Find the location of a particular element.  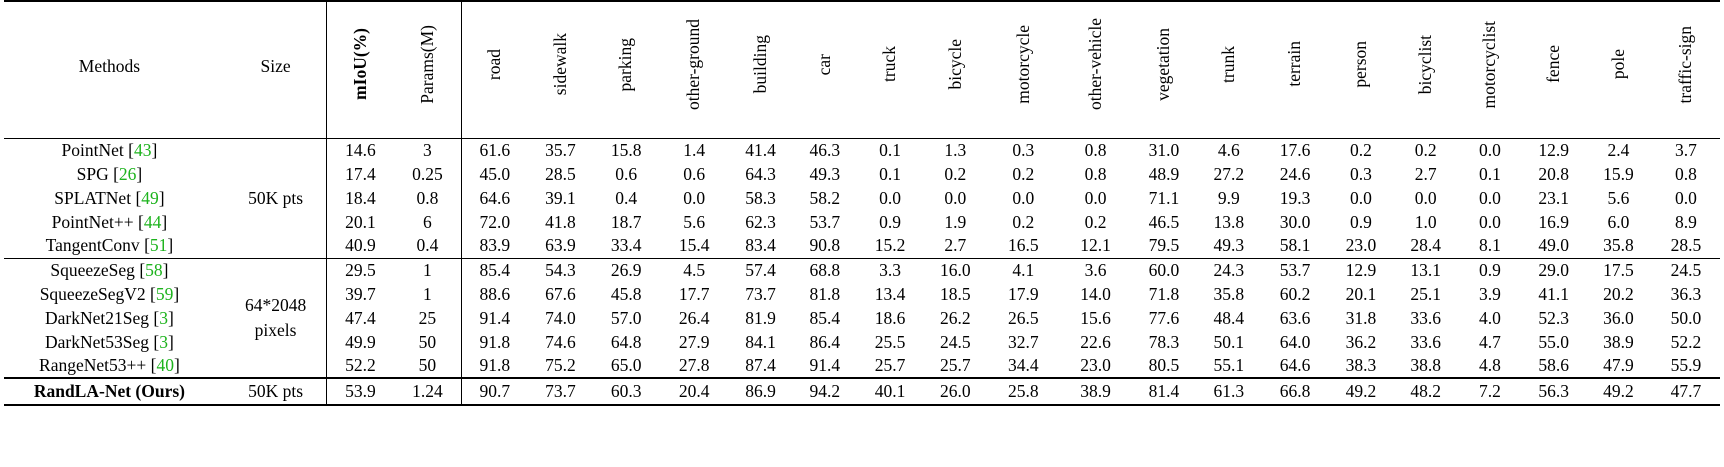

header-other-ground: other-ground is located at coordinates (694, 69).